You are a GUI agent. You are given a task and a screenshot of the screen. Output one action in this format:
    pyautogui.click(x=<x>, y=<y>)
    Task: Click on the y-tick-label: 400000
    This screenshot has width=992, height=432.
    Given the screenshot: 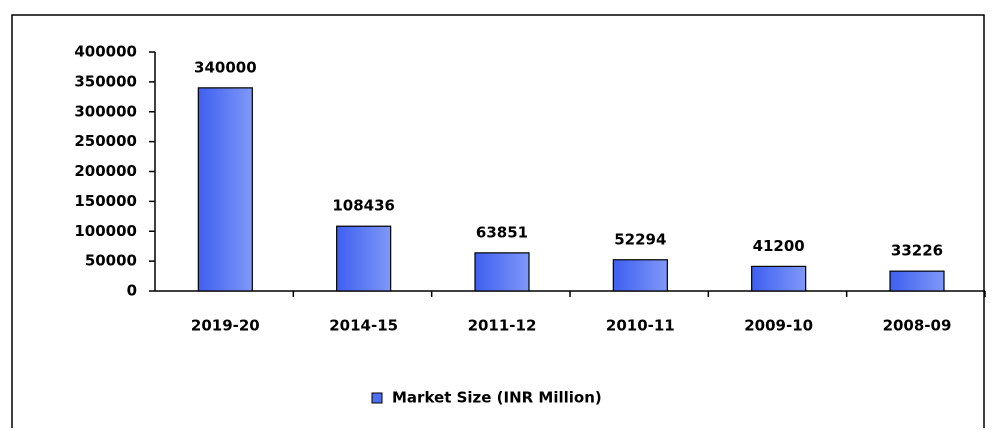 What is the action you would take?
    pyautogui.click(x=105, y=52)
    